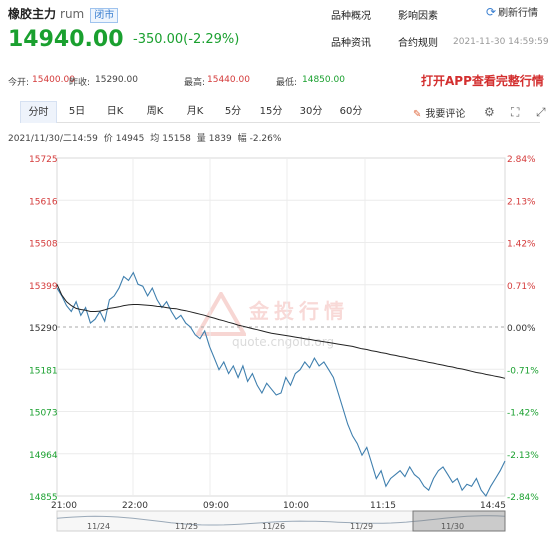  Describe the element at coordinates (43, 287) in the screenshot. I see `y-tick-label: 15399` at that location.